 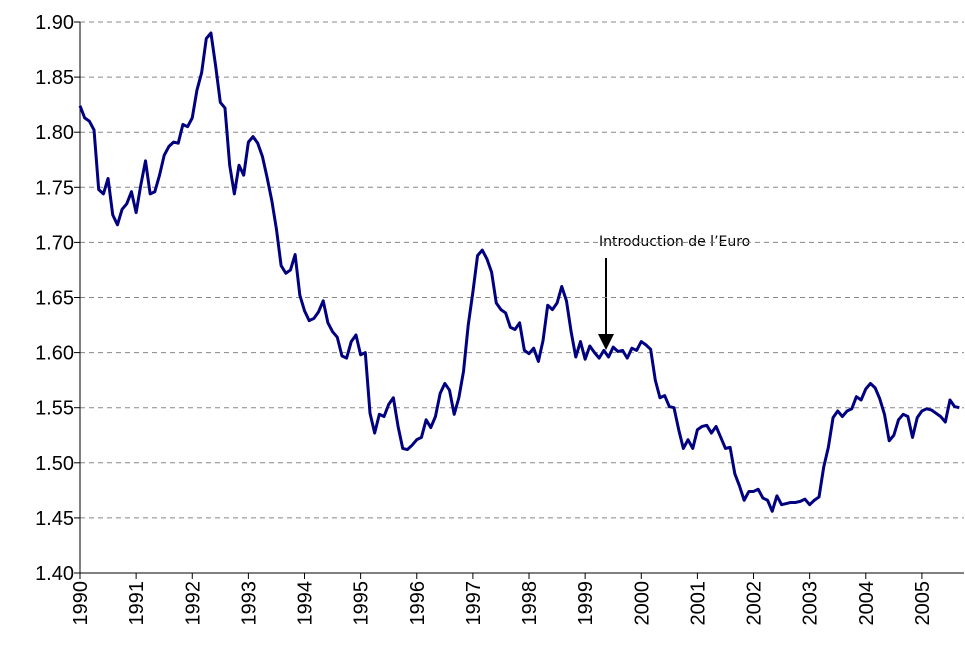 I want to click on x-tick-label: 1991, so click(x=137, y=603).